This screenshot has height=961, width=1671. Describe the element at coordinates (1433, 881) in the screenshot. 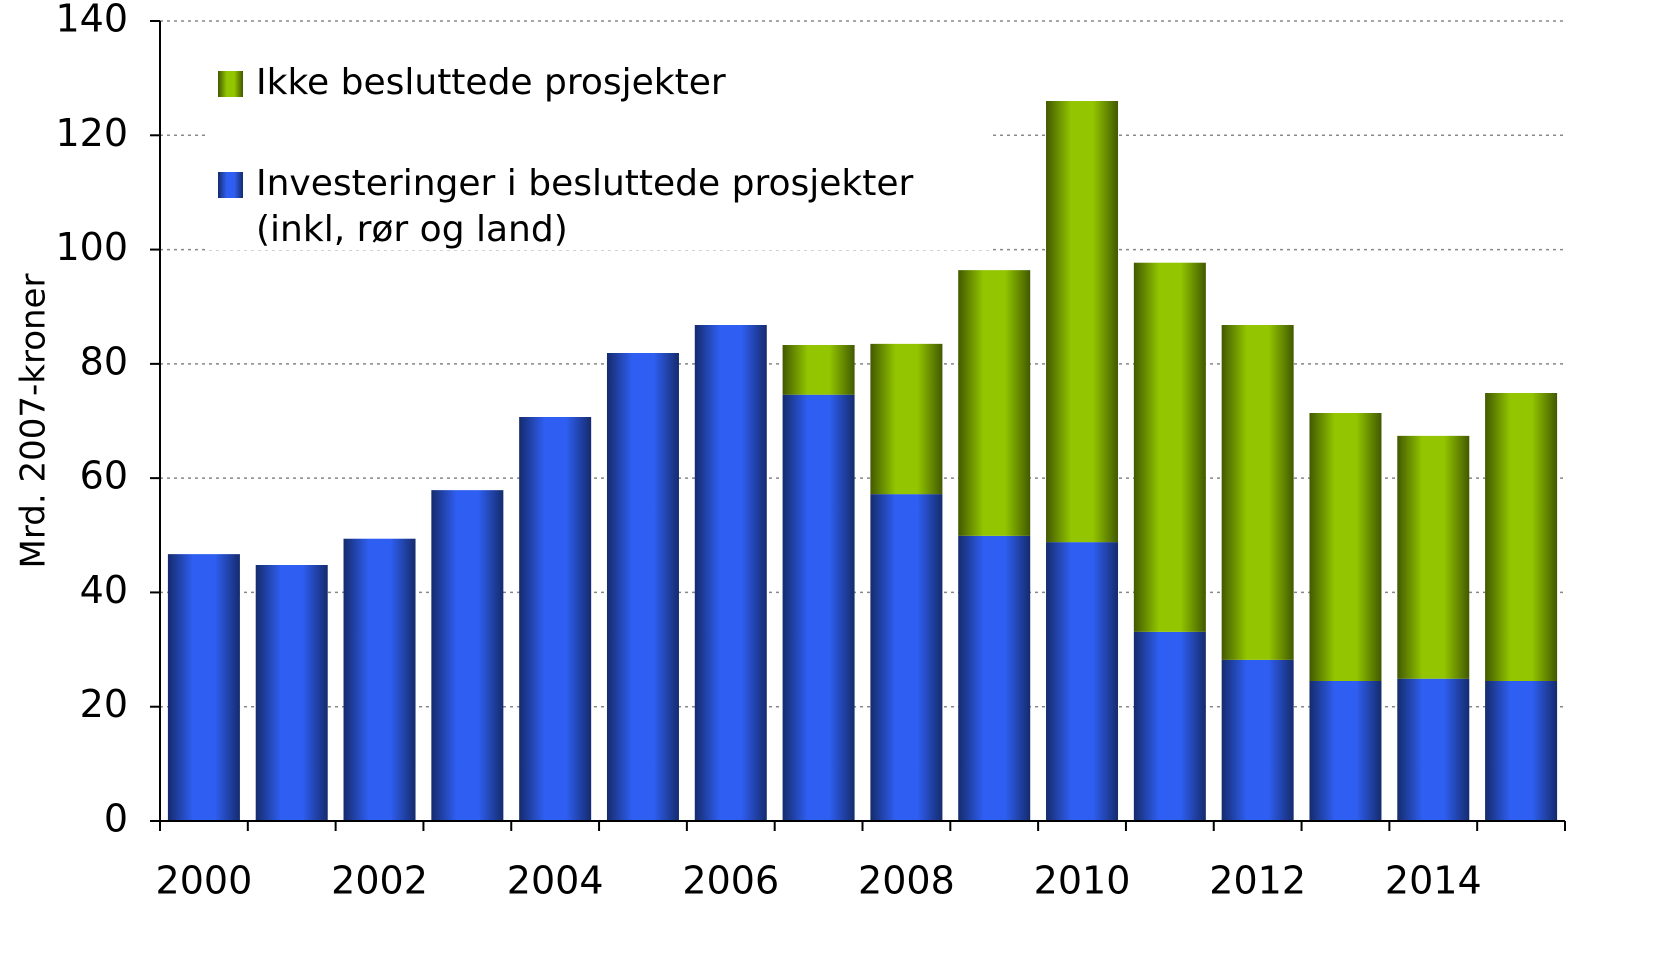

I see `x-tick-label: 2014` at that location.